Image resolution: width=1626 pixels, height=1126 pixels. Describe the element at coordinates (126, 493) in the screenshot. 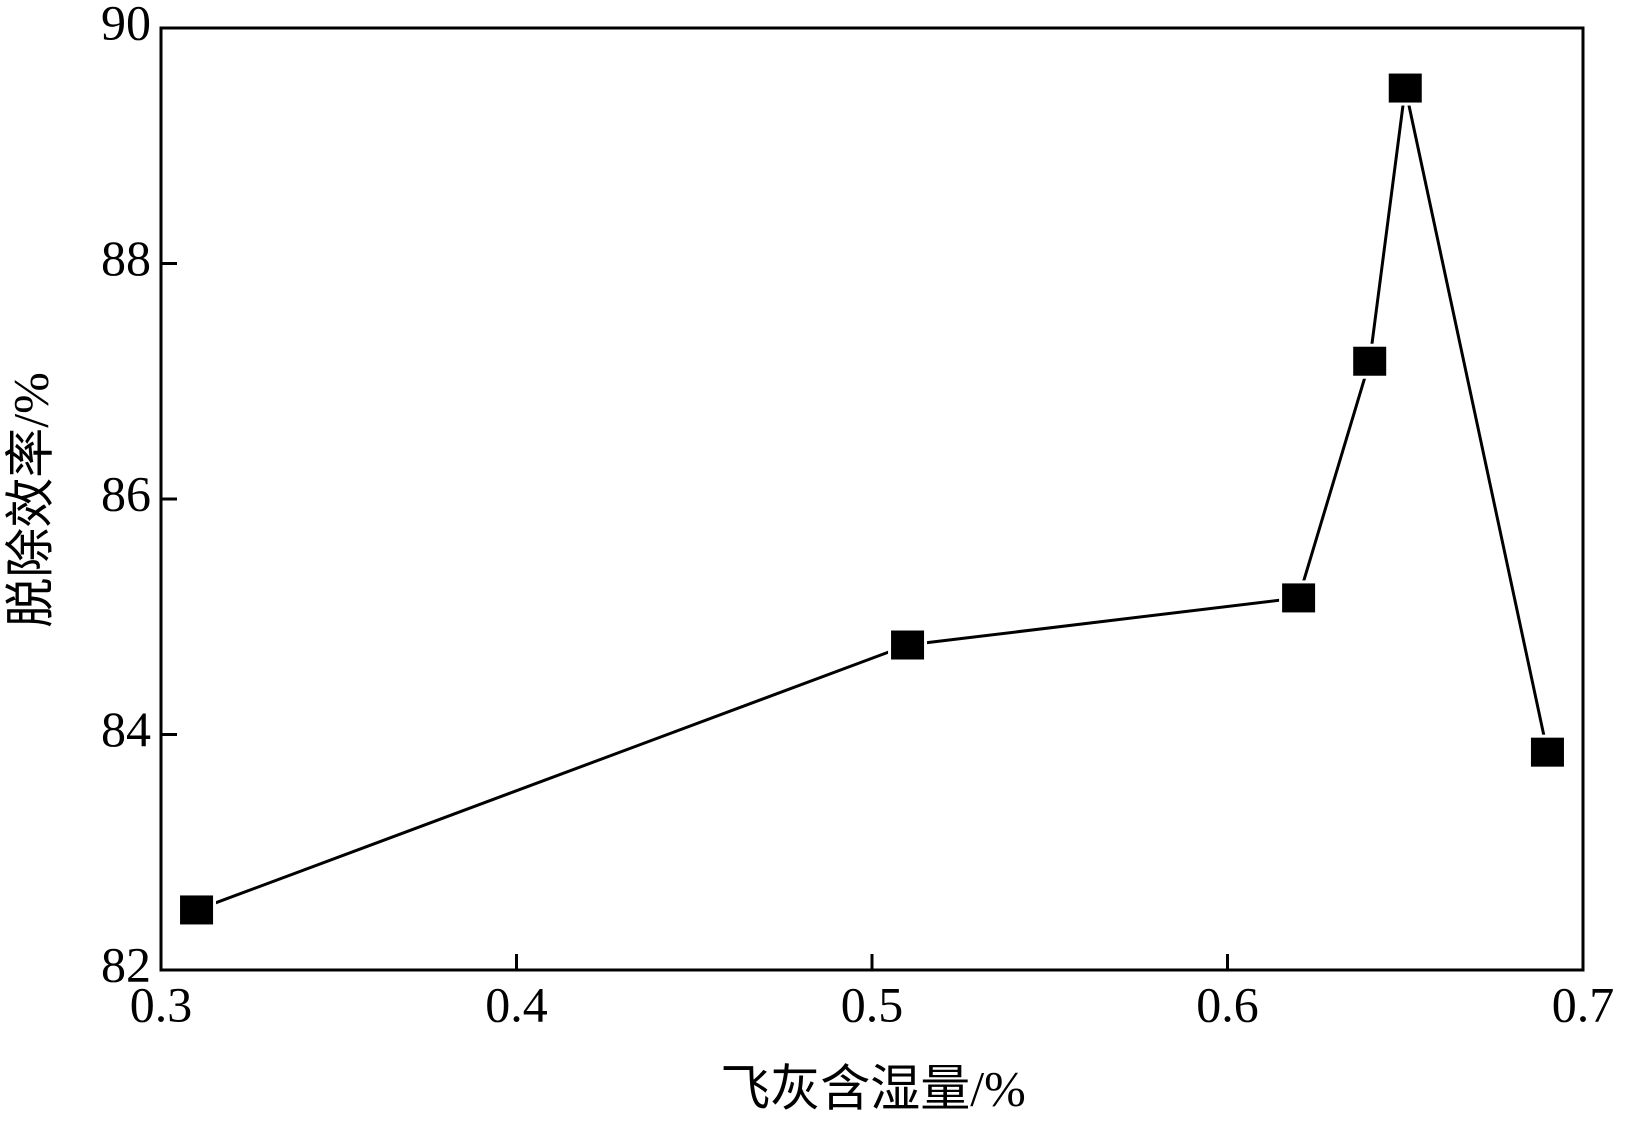

I see `y-tick-label: 86` at that location.